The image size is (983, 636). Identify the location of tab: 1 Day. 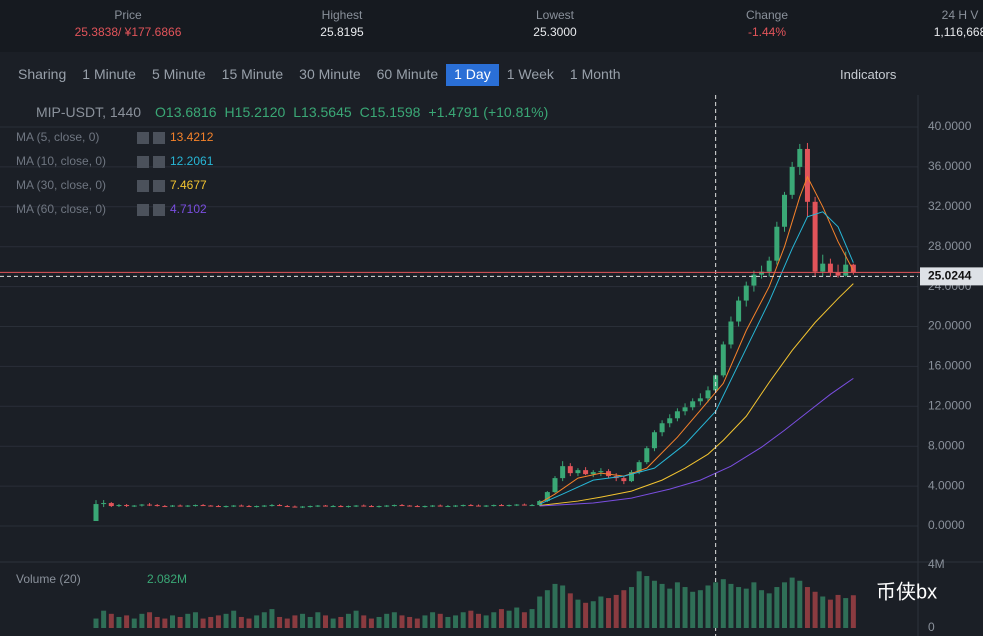
(472, 75).